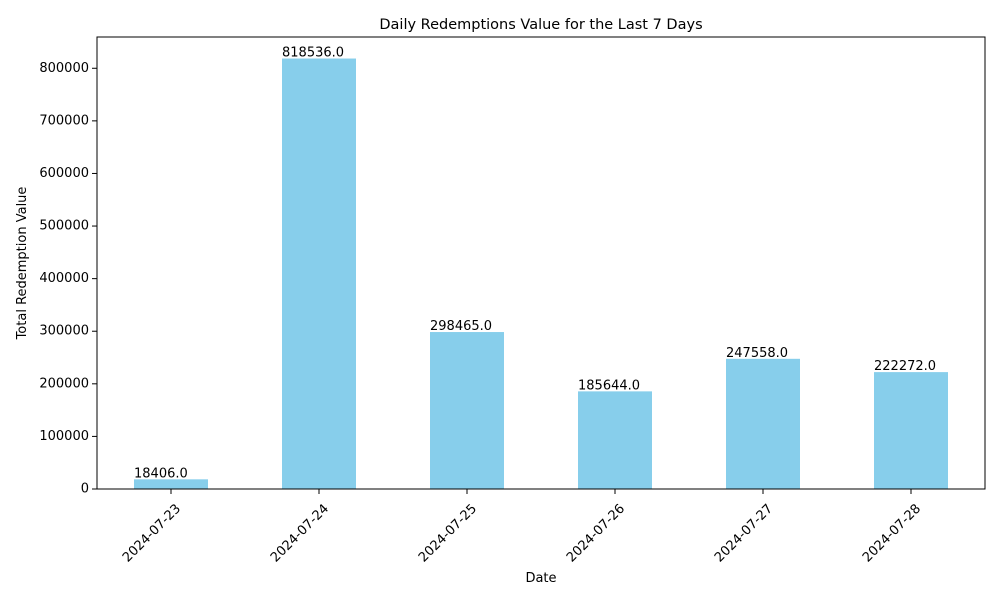  What do you see at coordinates (64, 331) in the screenshot?
I see `y-tick-label-300000: 300000` at bounding box center [64, 331].